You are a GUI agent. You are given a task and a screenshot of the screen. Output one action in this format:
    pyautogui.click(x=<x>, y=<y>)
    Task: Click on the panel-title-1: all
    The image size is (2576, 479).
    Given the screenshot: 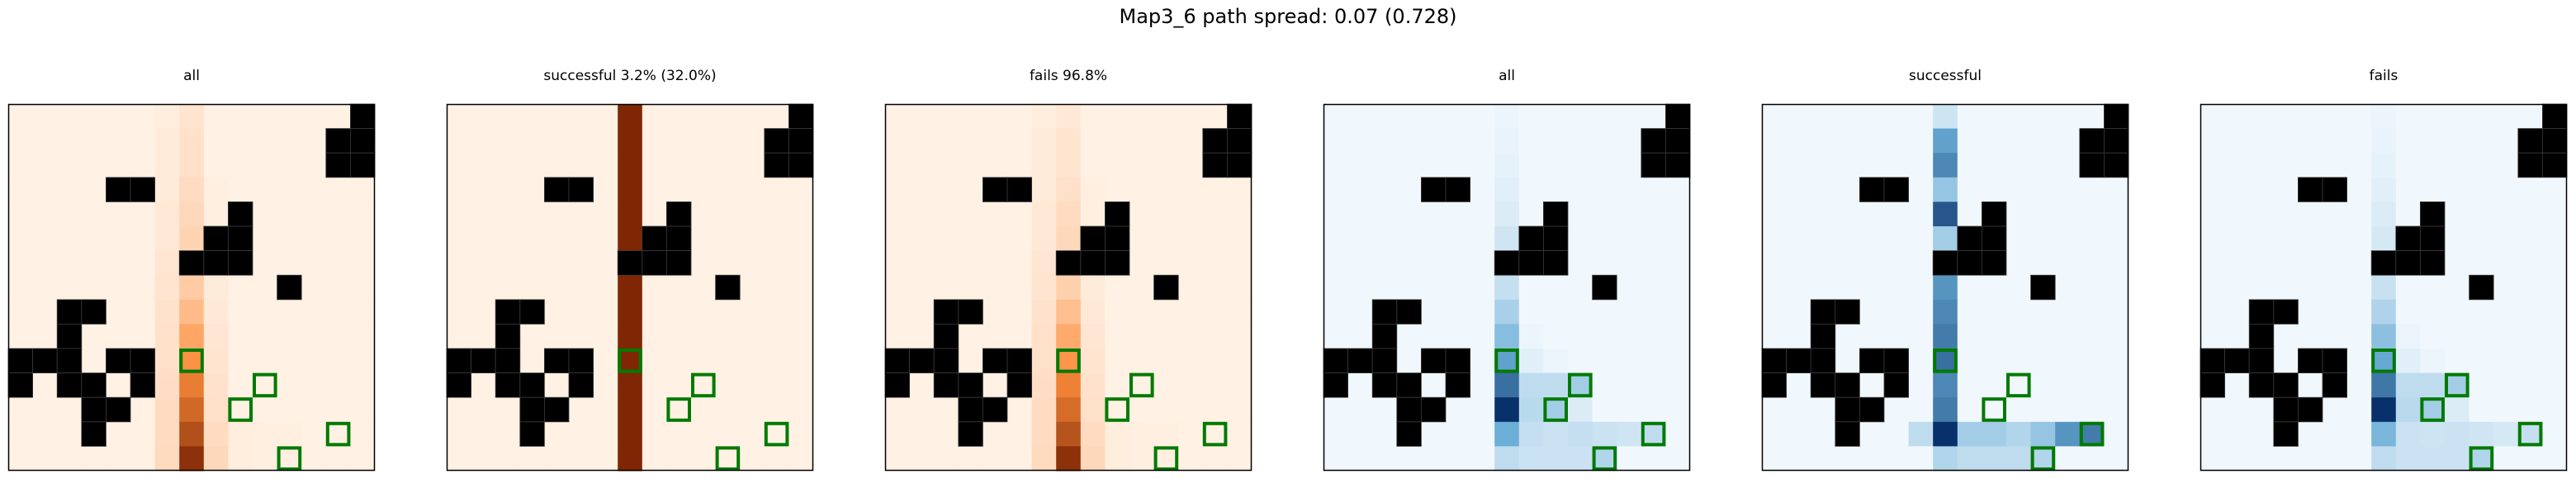 What is the action you would take?
    pyautogui.click(x=191, y=76)
    